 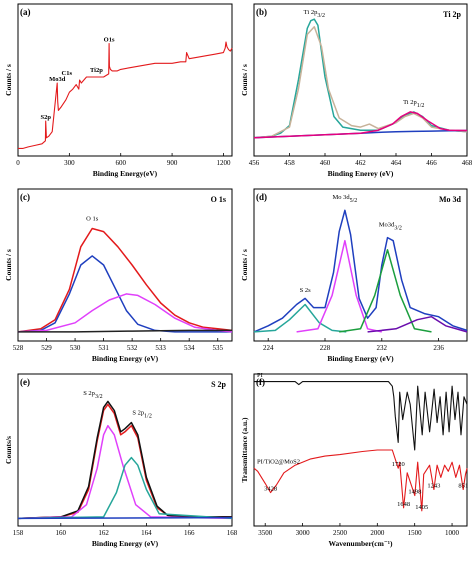 What do you see at coordinates (254, 163) in the screenshot?
I see `x-tick-label: 456` at bounding box center [254, 163].